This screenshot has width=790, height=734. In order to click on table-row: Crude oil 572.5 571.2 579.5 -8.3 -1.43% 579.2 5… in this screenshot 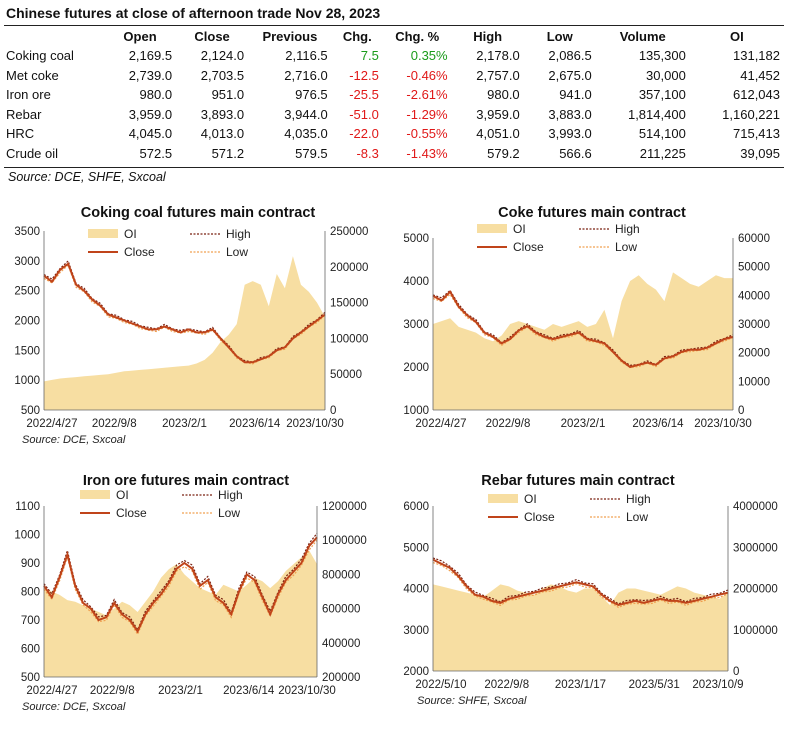, I will do `click(394, 154)`.